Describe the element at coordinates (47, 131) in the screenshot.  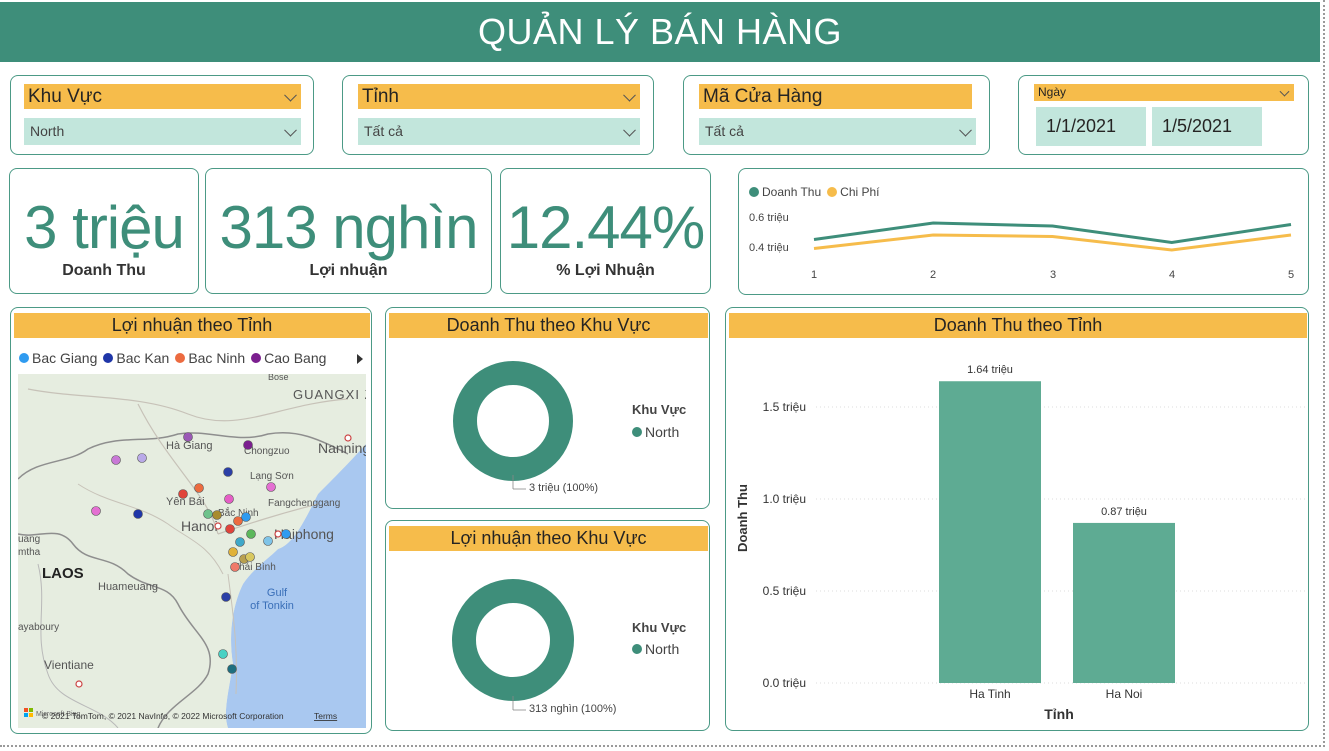
I see `region-dropdown-value: North` at that location.